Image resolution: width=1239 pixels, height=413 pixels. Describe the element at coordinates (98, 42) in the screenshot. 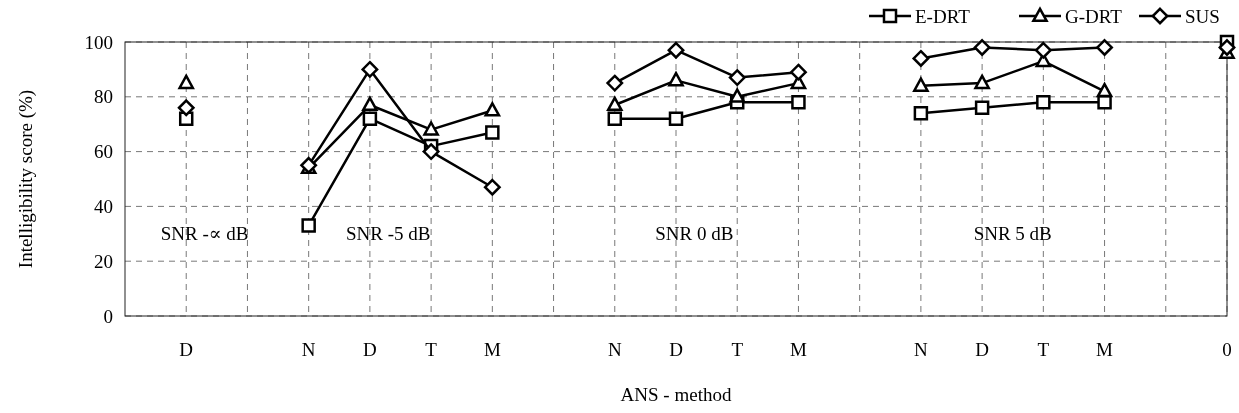

I see `y-tick-label: 100` at that location.